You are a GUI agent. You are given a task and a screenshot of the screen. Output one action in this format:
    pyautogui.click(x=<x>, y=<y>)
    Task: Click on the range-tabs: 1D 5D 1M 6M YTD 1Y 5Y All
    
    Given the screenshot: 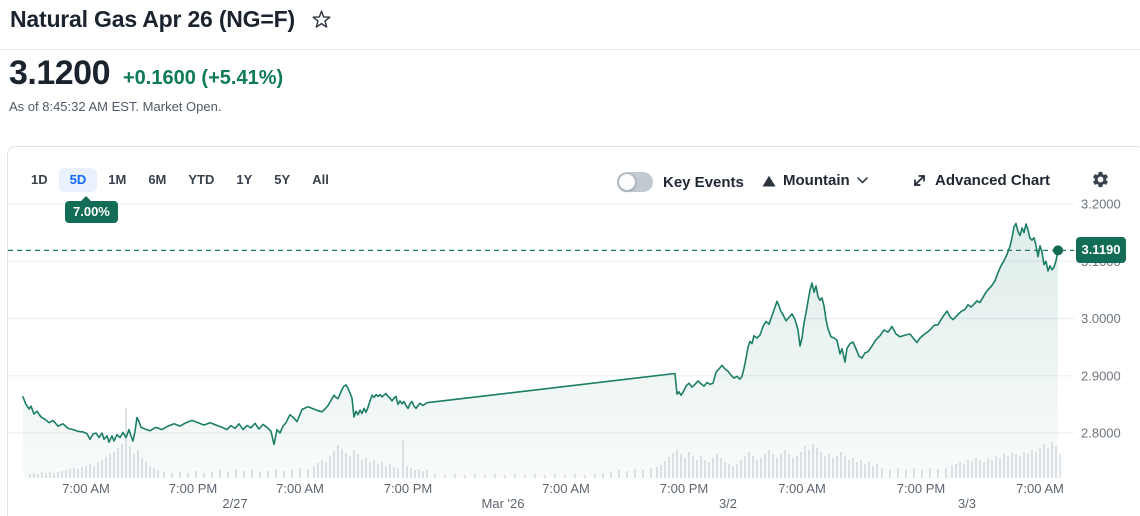 What is the action you would take?
    pyautogui.click(x=180, y=180)
    